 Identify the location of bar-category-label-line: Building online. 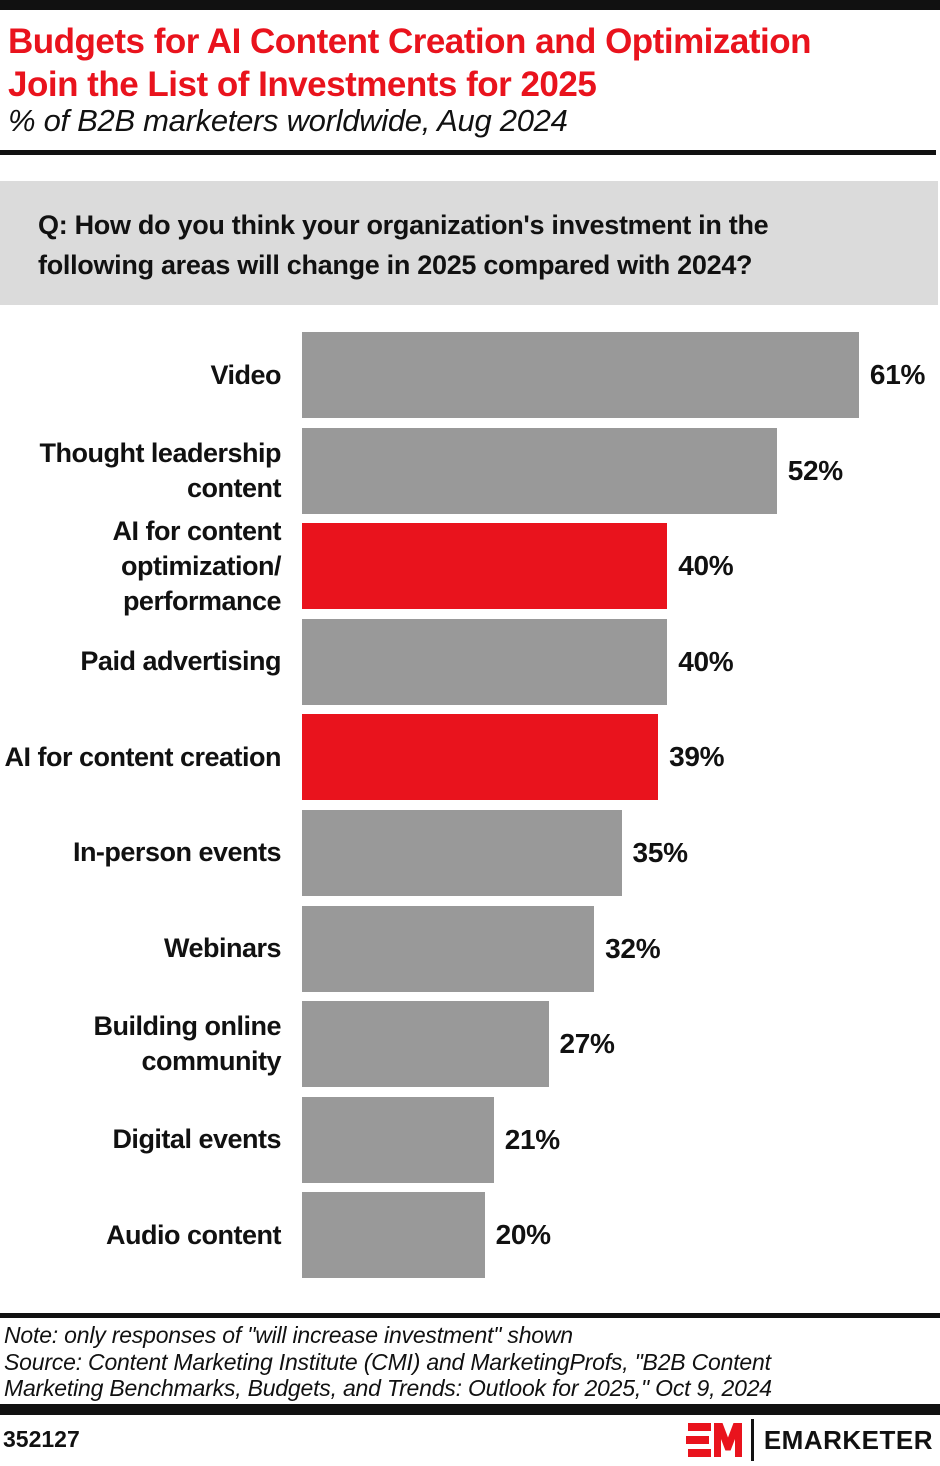
(187, 1026).